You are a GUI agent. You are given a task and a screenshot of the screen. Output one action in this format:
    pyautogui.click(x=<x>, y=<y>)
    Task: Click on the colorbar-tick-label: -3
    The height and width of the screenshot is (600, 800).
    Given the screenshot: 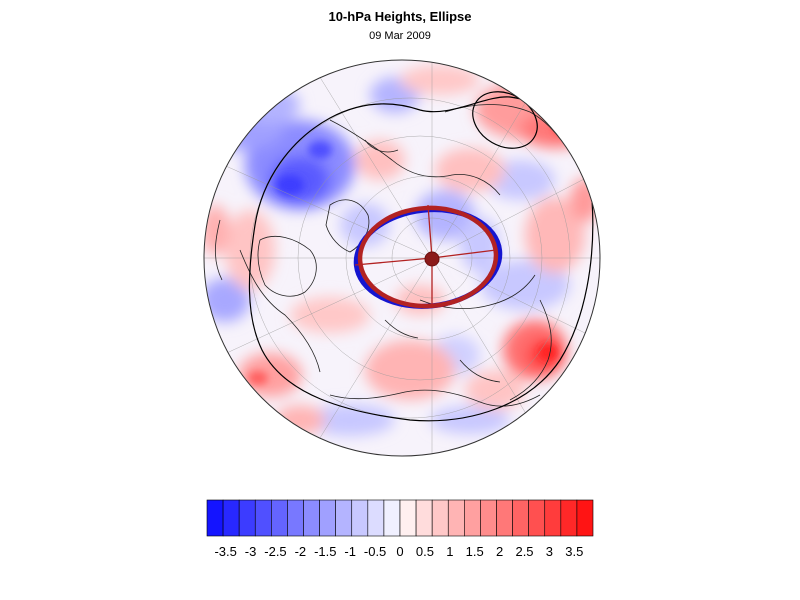 What is the action you would take?
    pyautogui.click(x=251, y=551)
    